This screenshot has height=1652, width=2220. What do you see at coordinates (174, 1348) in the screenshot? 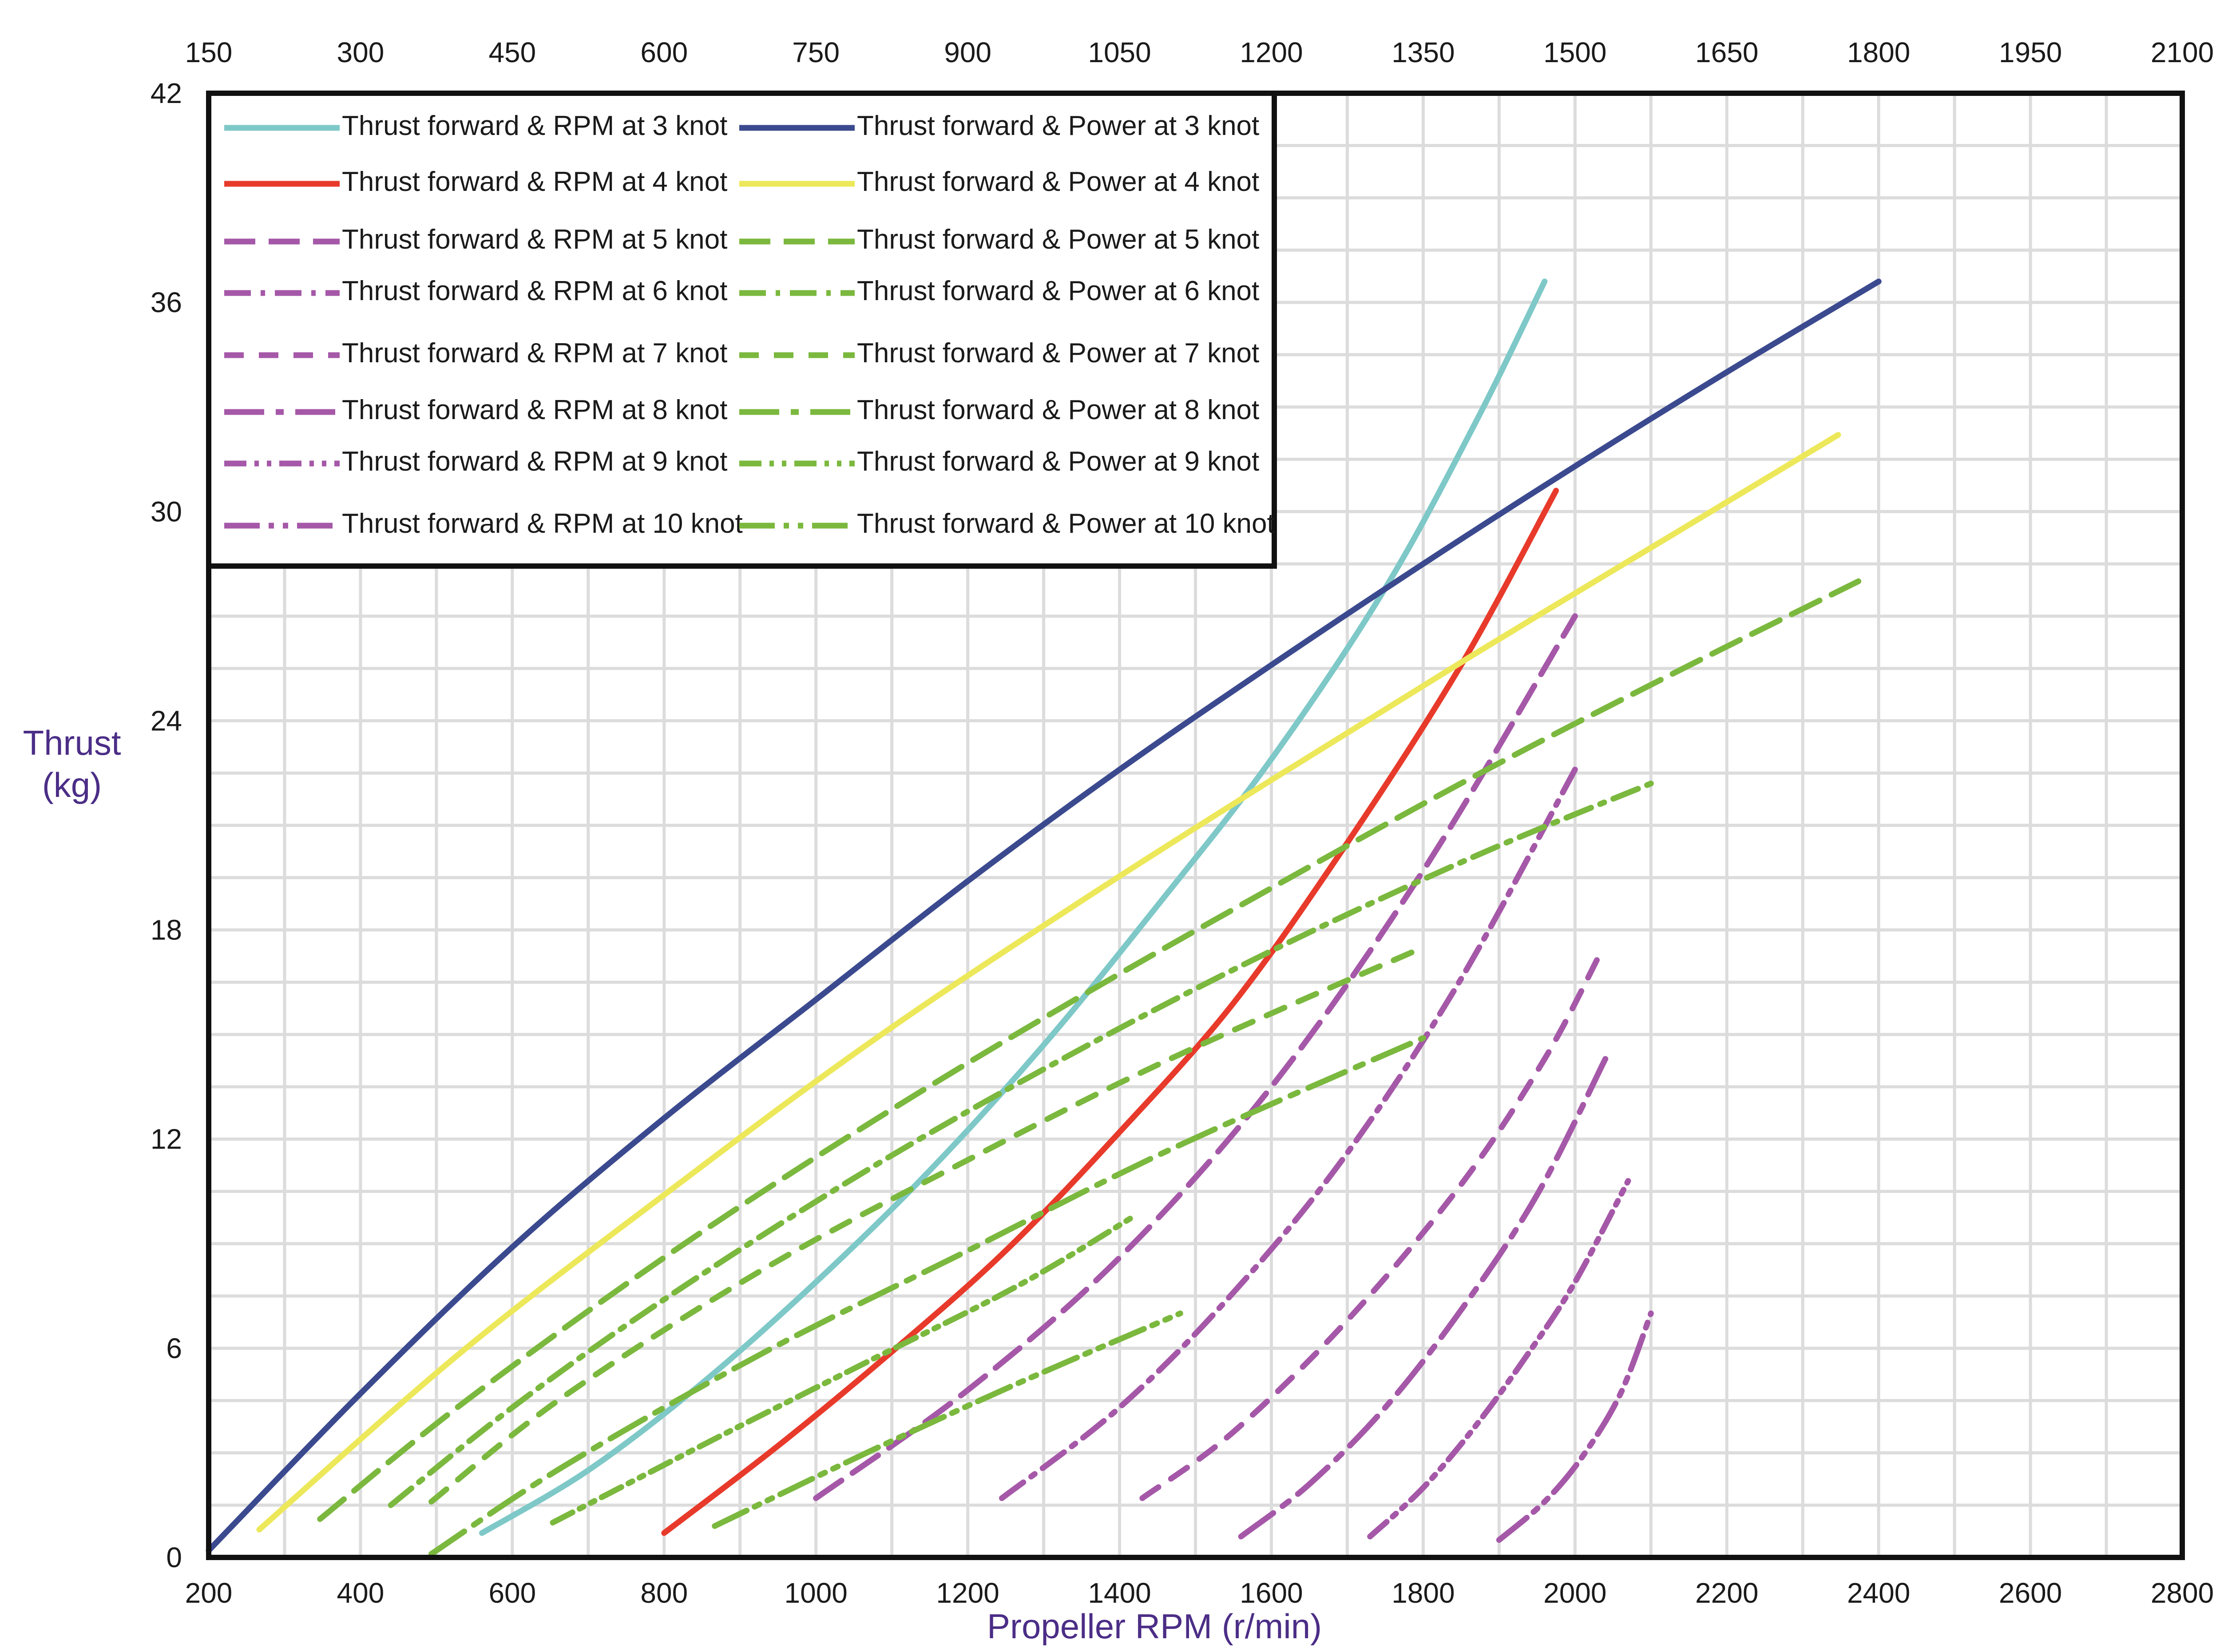
I see `y-tick-label: 6` at bounding box center [174, 1348].